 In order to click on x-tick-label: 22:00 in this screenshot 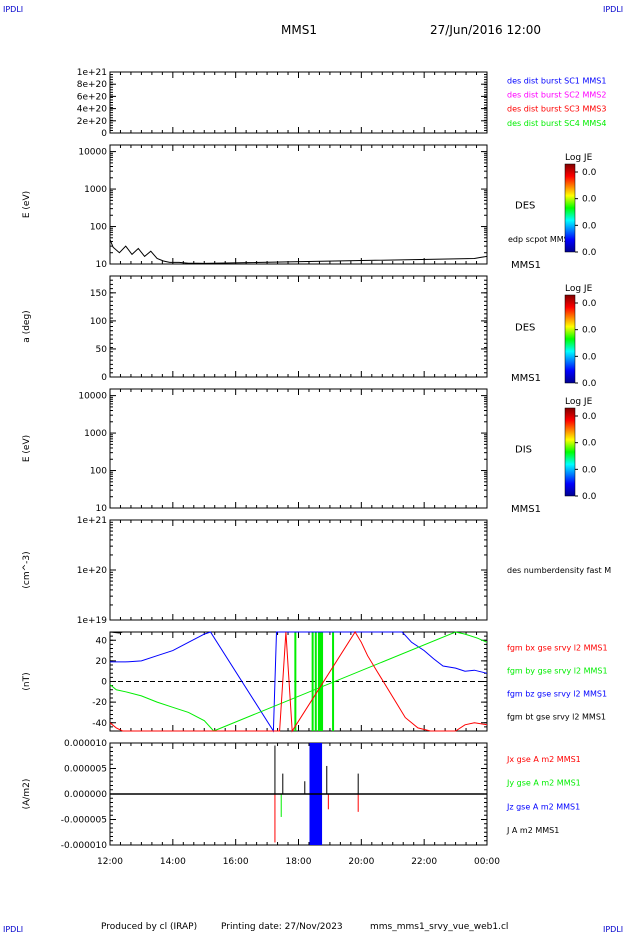, I will do `click(424, 862)`.